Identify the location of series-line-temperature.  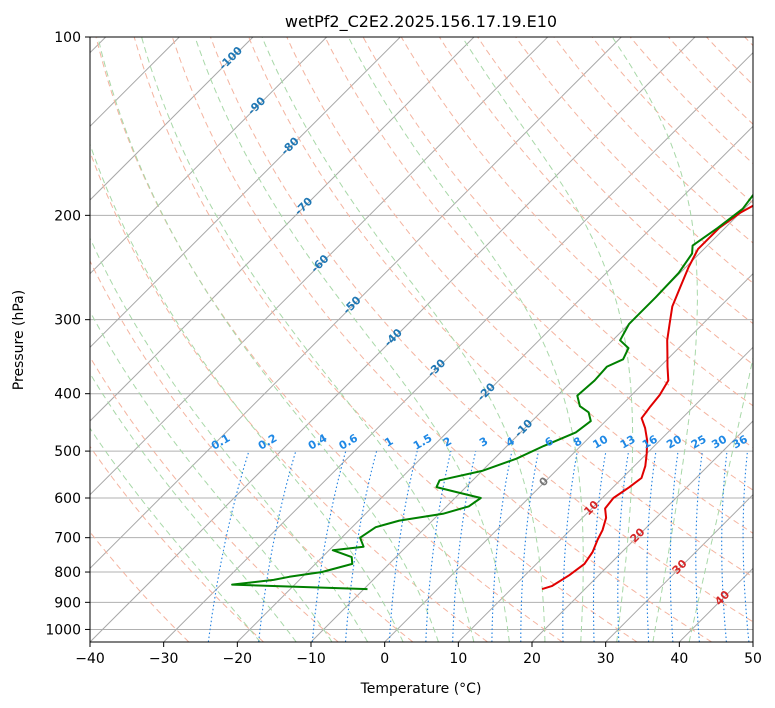
(647, 397).